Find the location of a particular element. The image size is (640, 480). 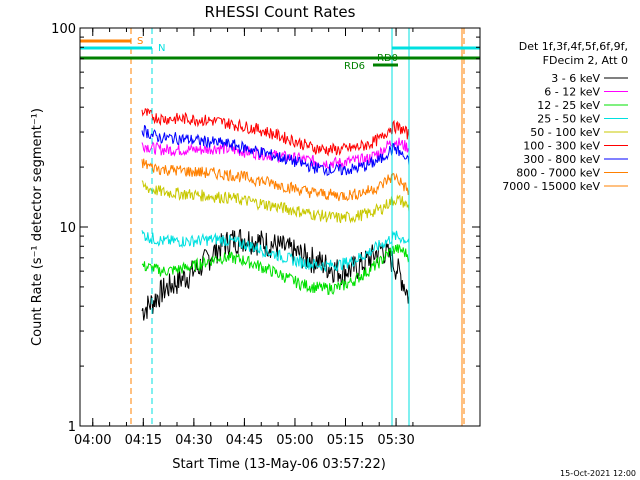

x-tick-label-6: 05:30 is located at coordinates (395, 440).